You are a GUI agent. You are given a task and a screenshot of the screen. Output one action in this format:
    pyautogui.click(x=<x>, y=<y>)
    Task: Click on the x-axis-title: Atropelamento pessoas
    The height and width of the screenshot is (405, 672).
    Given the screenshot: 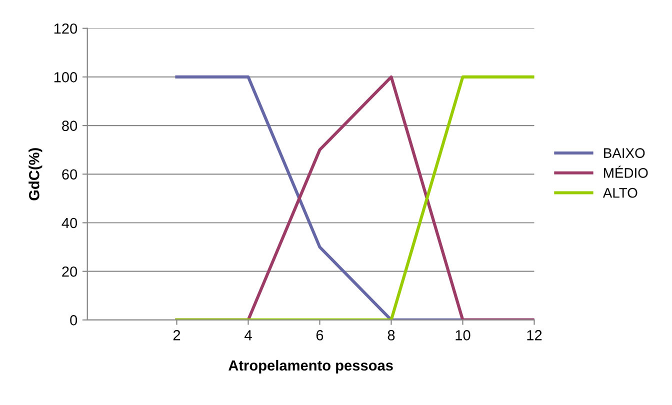 What is the action you would take?
    pyautogui.click(x=310, y=367)
    